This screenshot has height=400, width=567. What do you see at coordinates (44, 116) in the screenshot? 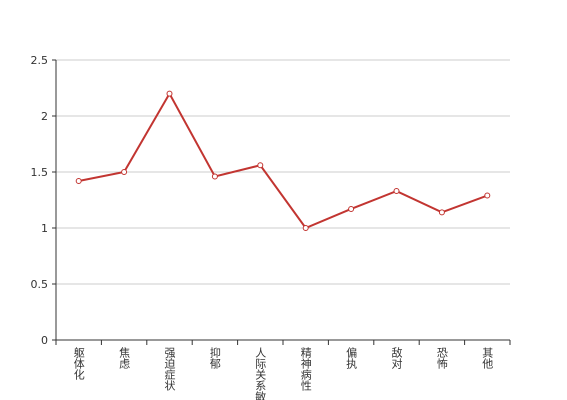
I see `y-tick-label: 2` at bounding box center [44, 116].